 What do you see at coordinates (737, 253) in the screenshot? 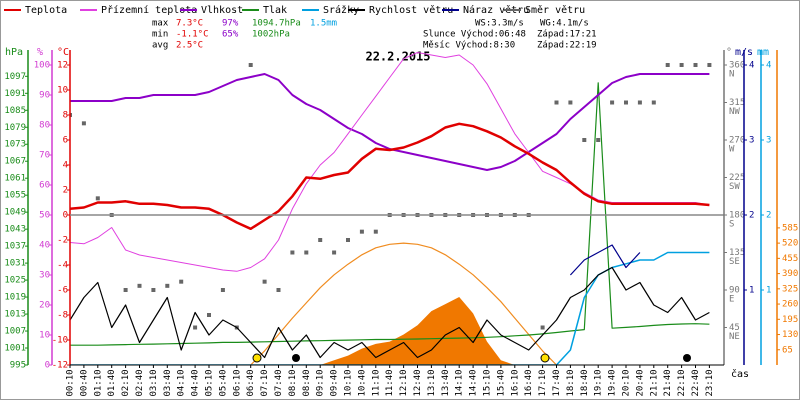
I see `tick-label: 135` at bounding box center [737, 253].